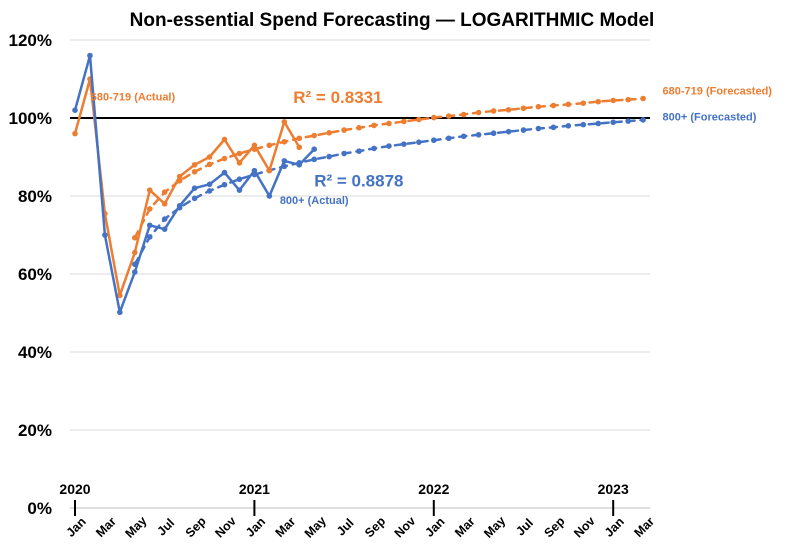 The image size is (787, 560). What do you see at coordinates (718, 92) in the screenshot?
I see `label-orange-forecast: 680-719 (Forecasted)` at bounding box center [718, 92].